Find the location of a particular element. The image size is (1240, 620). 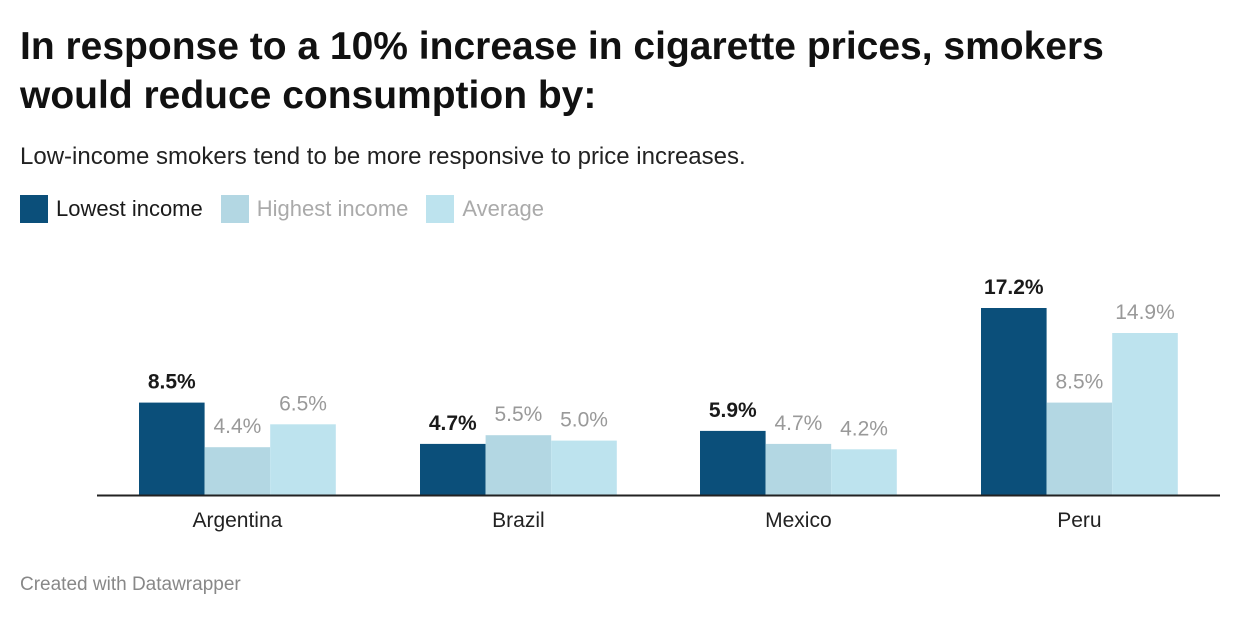

bar-argentina-lowest-income is located at coordinates (172, 448).